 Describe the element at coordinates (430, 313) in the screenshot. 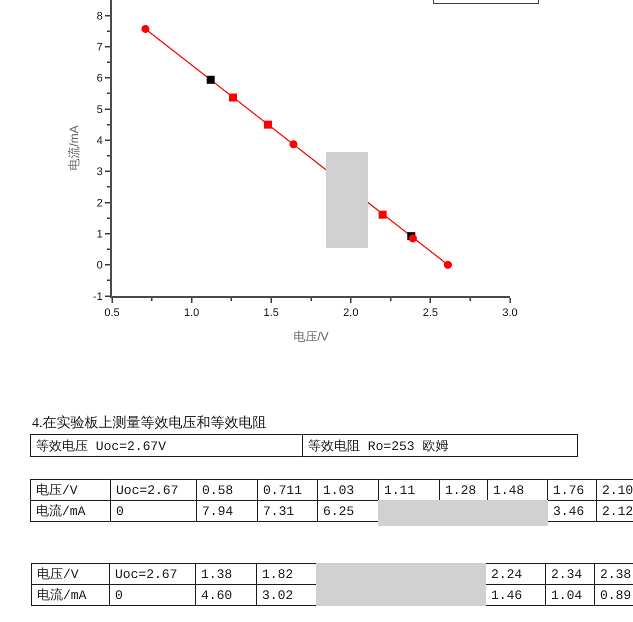

I see `x-tick-label: 2.5` at that location.